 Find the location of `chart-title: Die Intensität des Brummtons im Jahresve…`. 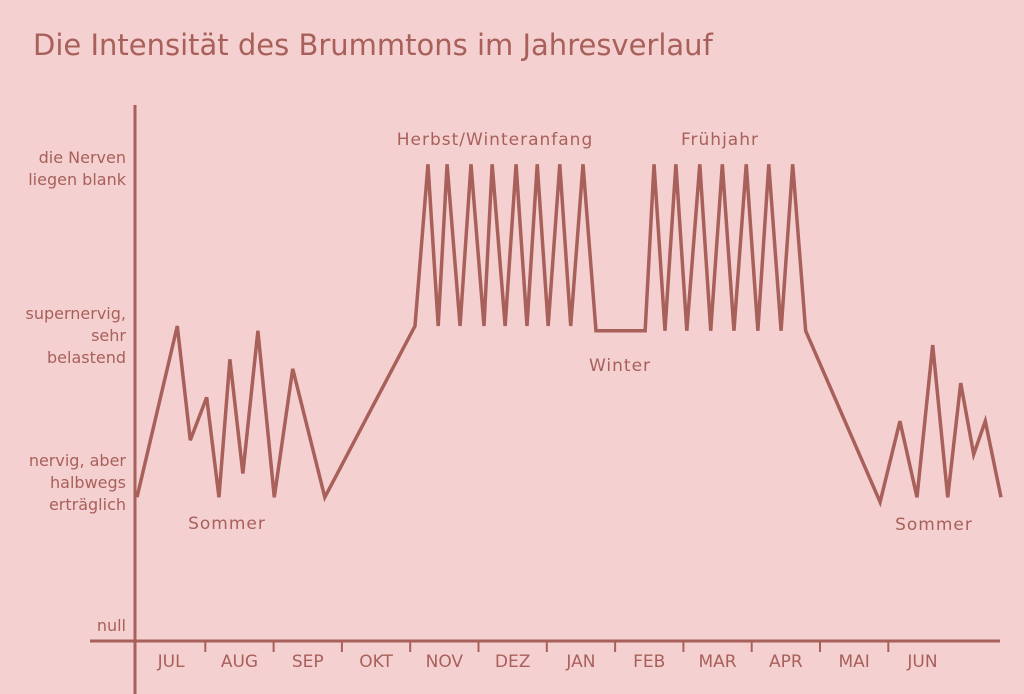

chart-title: Die Intensität des Brummtons im Jahresve… is located at coordinates (373, 45).